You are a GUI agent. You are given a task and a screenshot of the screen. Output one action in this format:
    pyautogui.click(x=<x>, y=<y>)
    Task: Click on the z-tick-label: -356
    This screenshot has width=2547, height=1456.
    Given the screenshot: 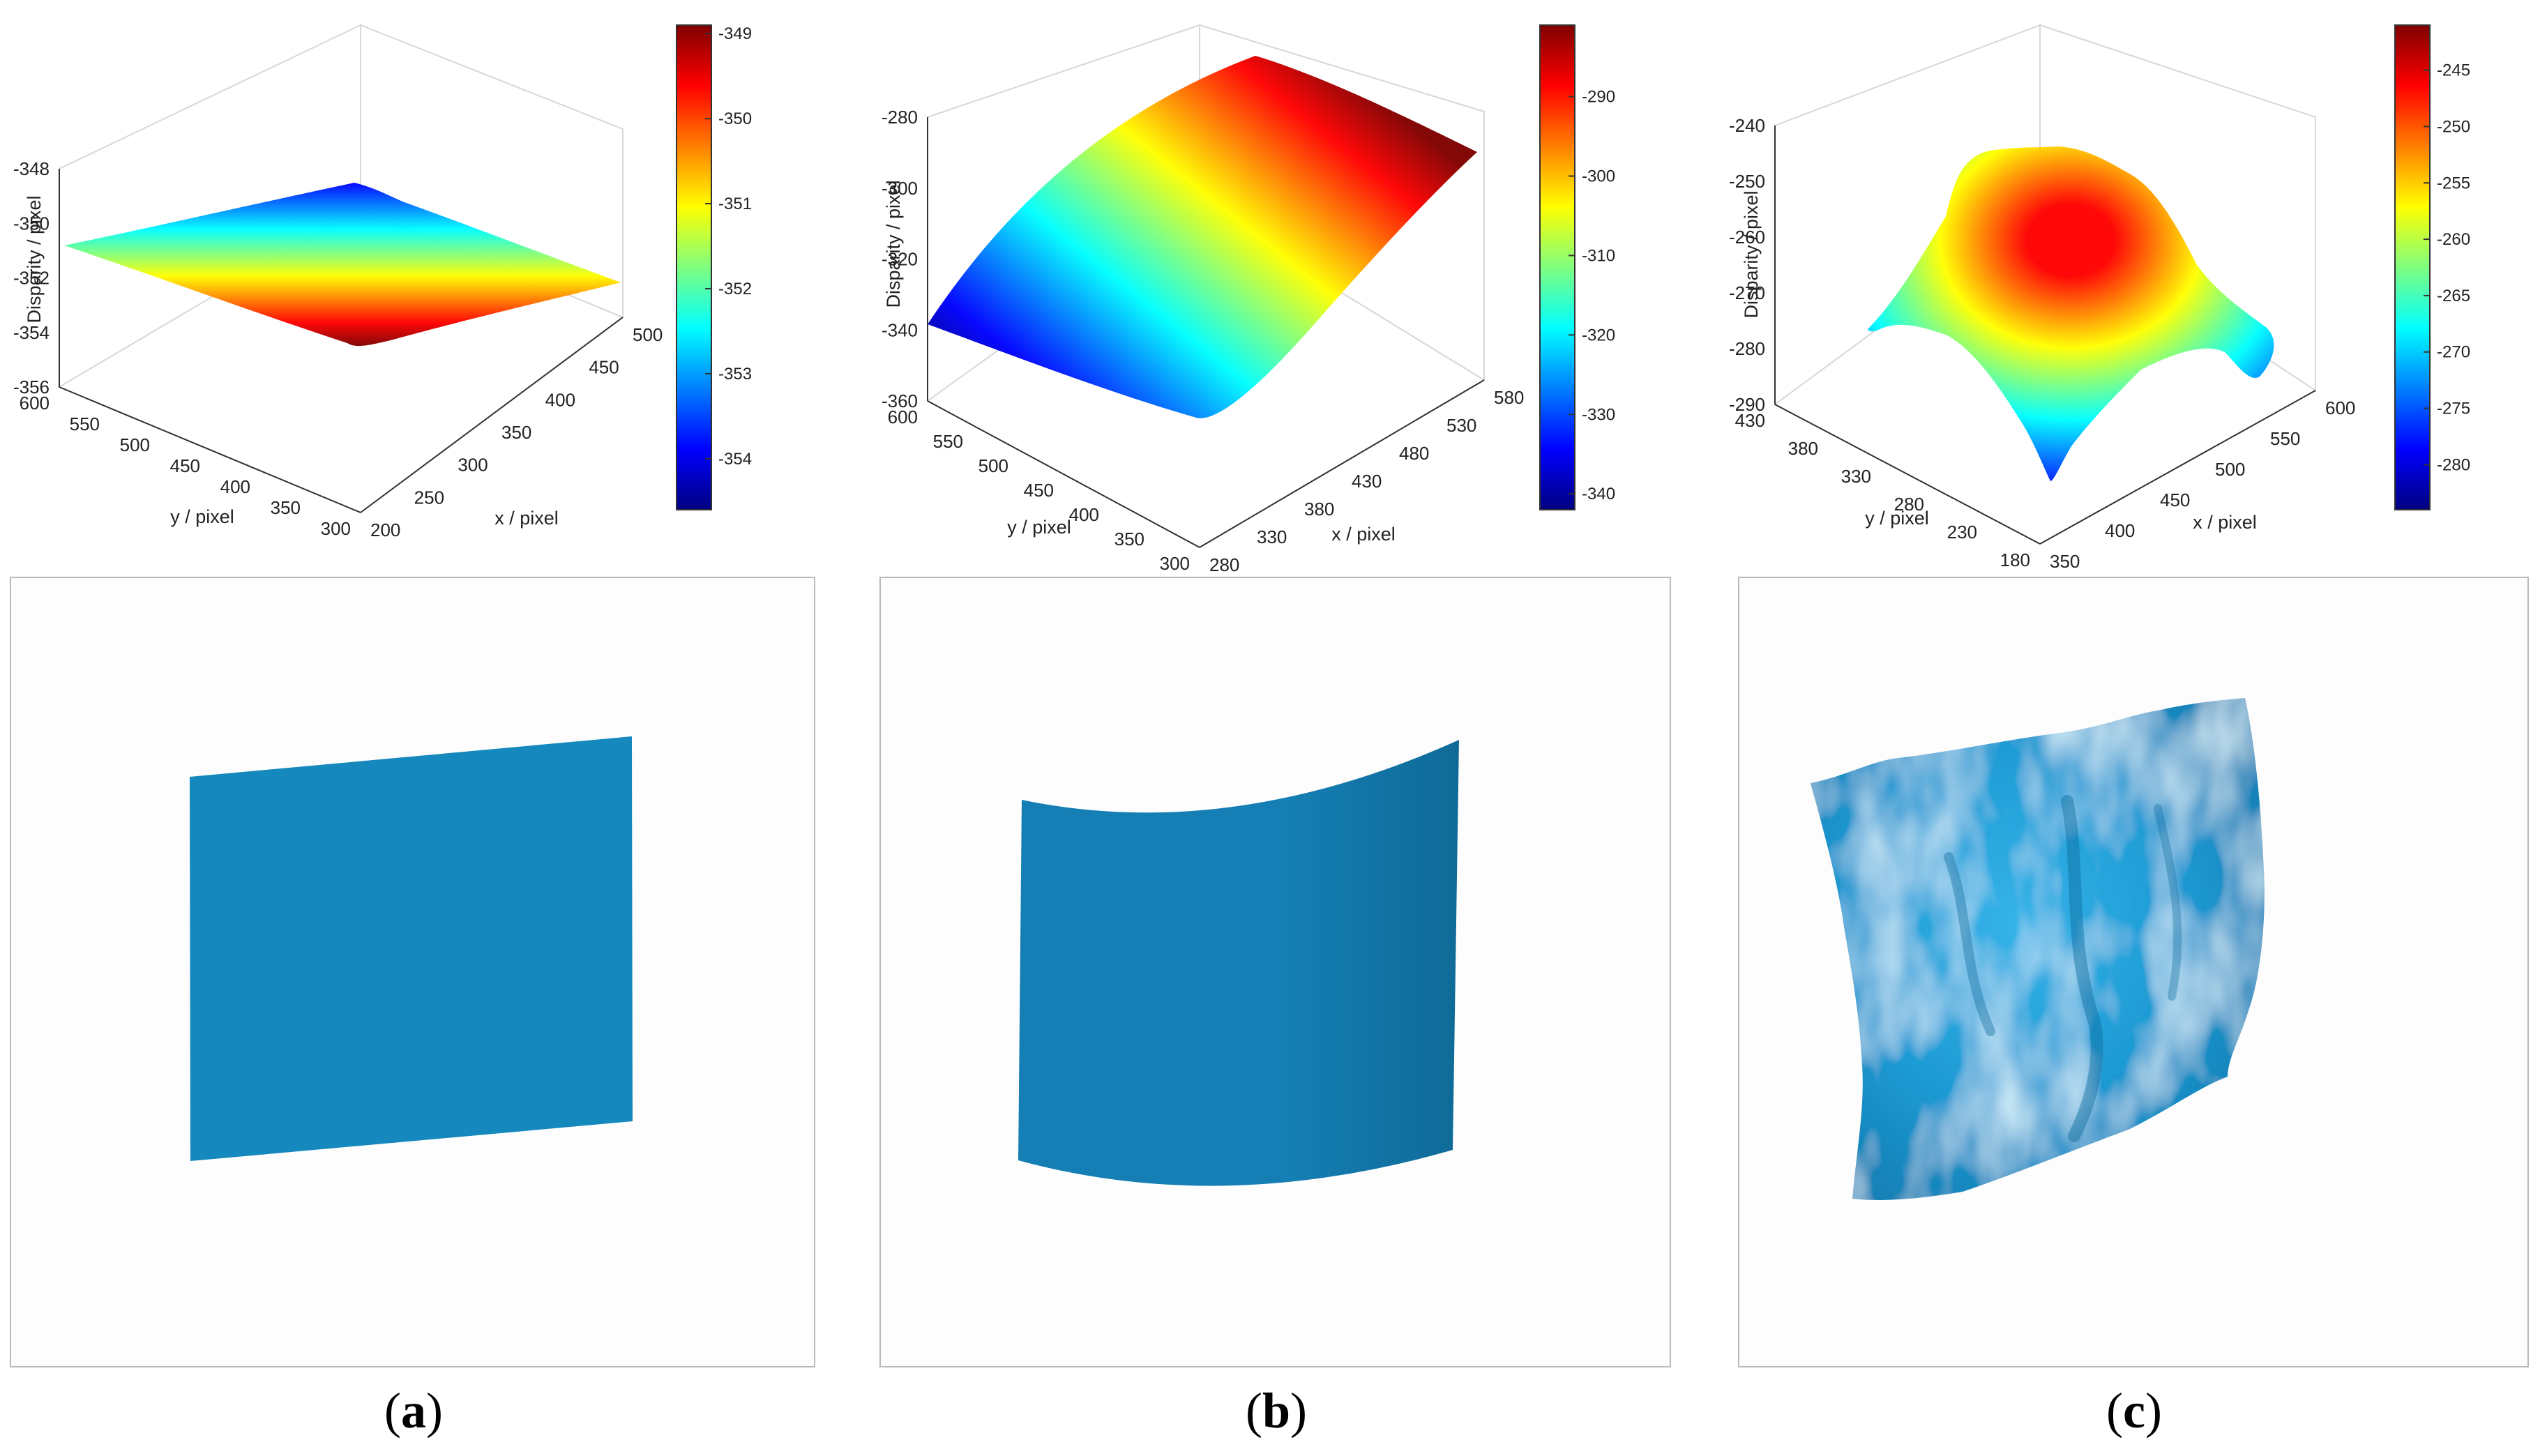 What is the action you would take?
    pyautogui.click(x=31, y=387)
    